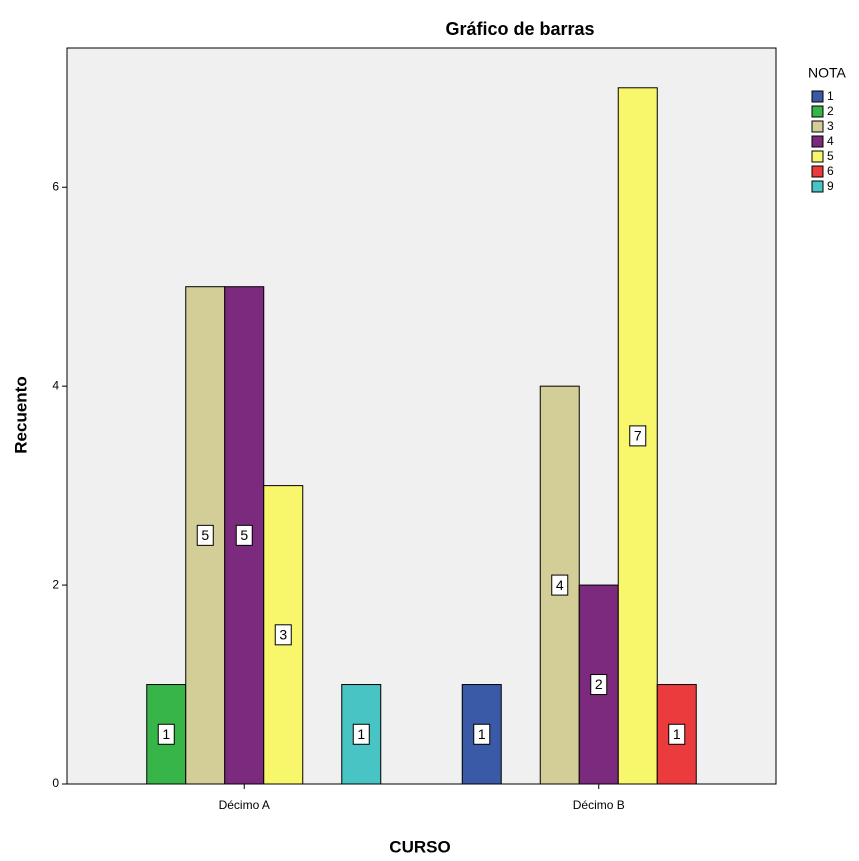  What do you see at coordinates (519, 29) in the screenshot?
I see `chart-title: Gráfico de barras` at bounding box center [519, 29].